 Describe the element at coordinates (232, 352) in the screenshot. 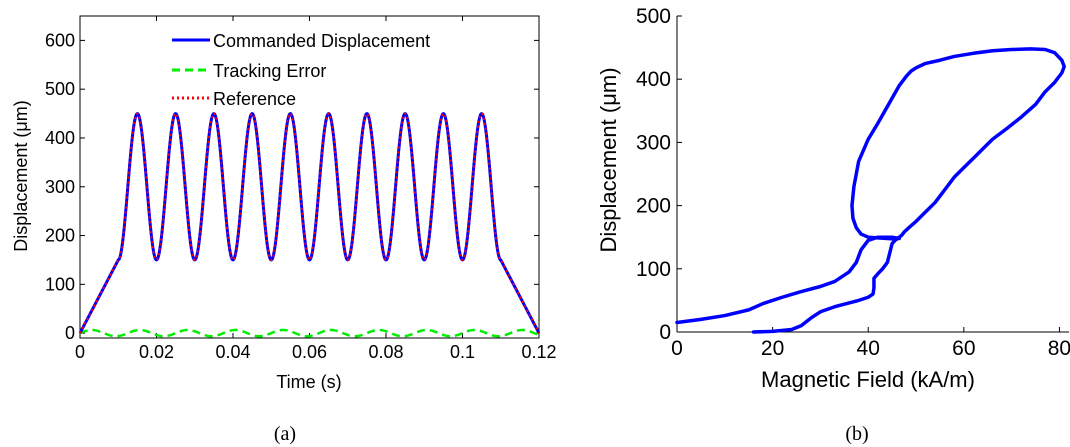

I see `chart-a-xtick-label: 0.04` at that location.